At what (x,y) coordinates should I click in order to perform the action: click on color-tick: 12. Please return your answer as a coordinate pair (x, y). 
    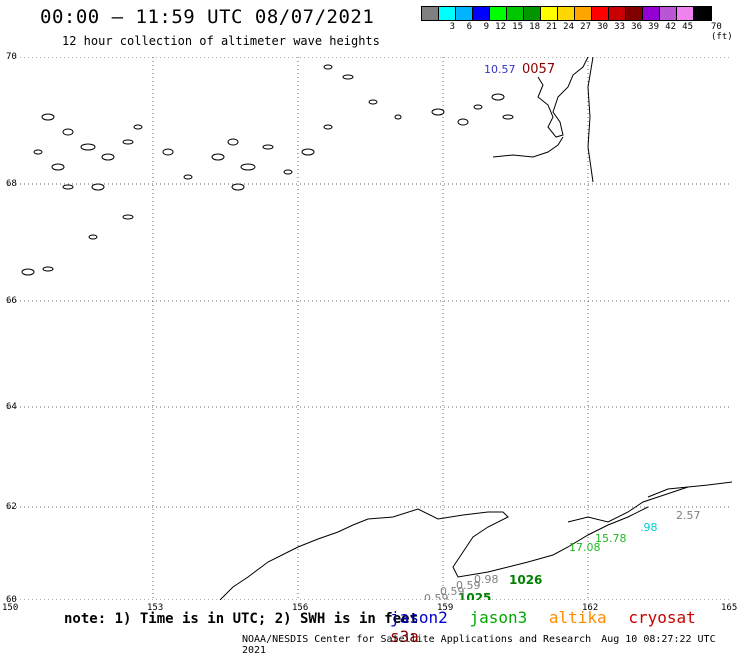
    Looking at the image, I should click on (500, 27).